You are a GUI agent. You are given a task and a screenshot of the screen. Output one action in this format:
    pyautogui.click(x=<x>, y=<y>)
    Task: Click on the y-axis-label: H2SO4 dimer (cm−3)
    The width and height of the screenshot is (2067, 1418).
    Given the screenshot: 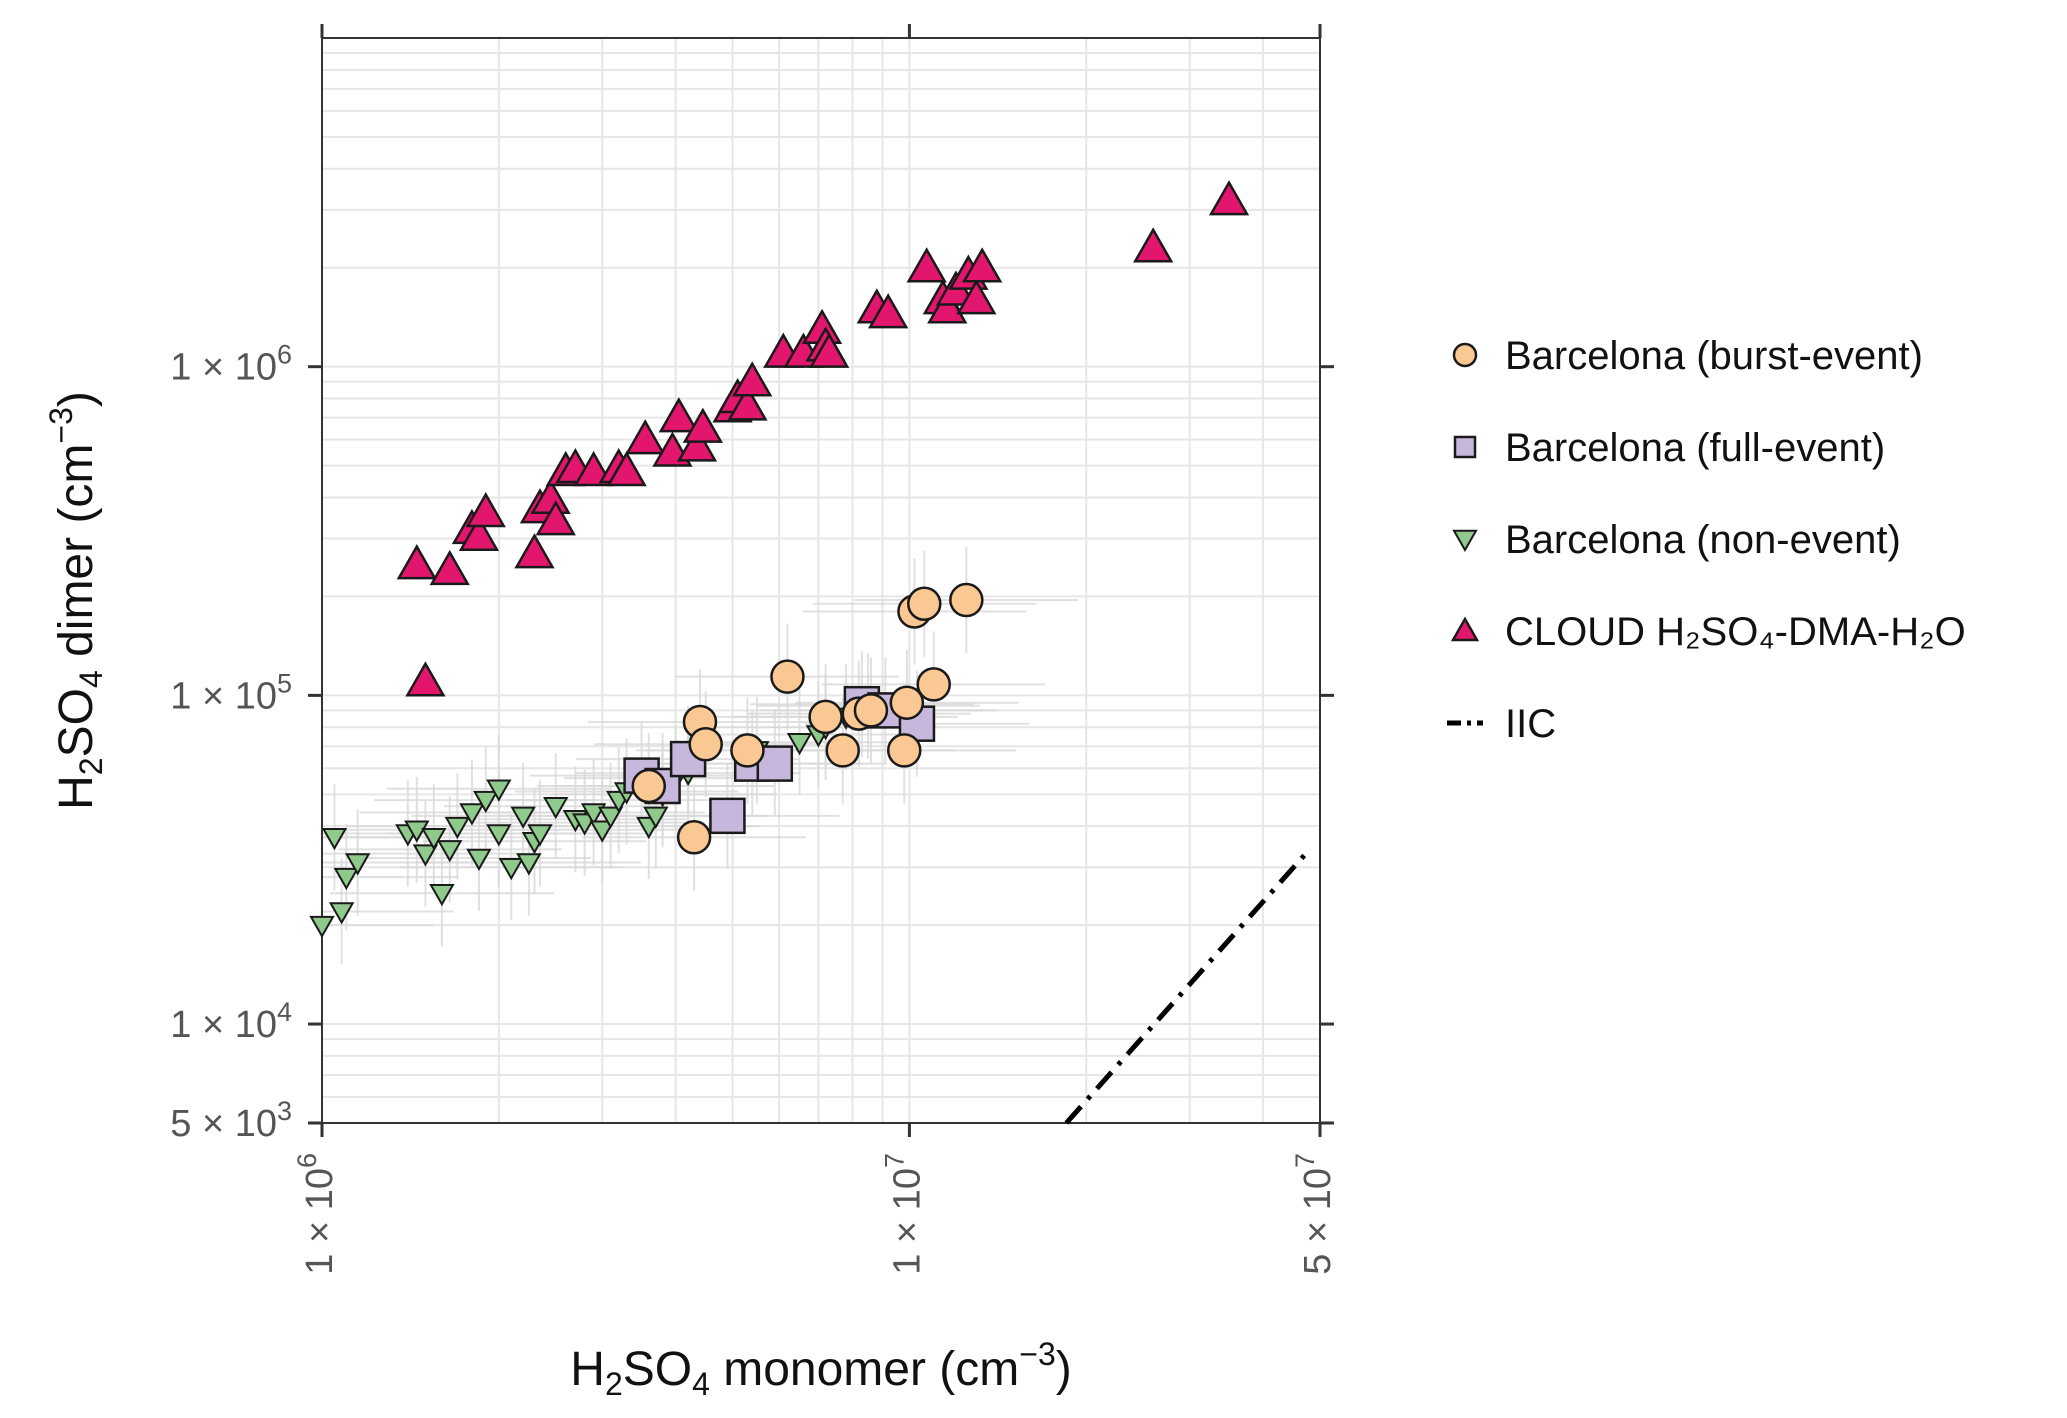 What is the action you would take?
    pyautogui.click(x=76, y=600)
    